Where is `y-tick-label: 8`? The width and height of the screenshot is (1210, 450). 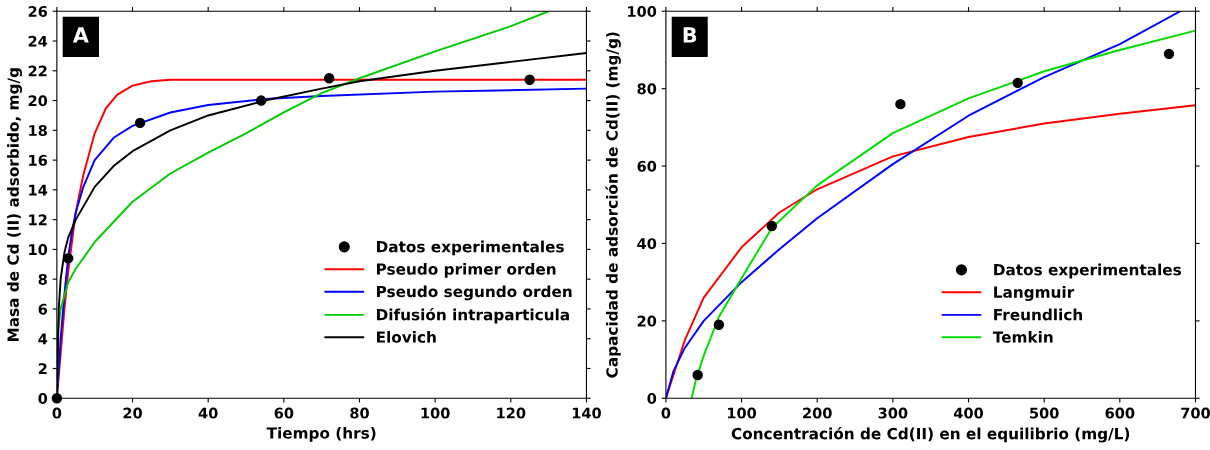 y-tick-label: 8 is located at coordinates (42, 279).